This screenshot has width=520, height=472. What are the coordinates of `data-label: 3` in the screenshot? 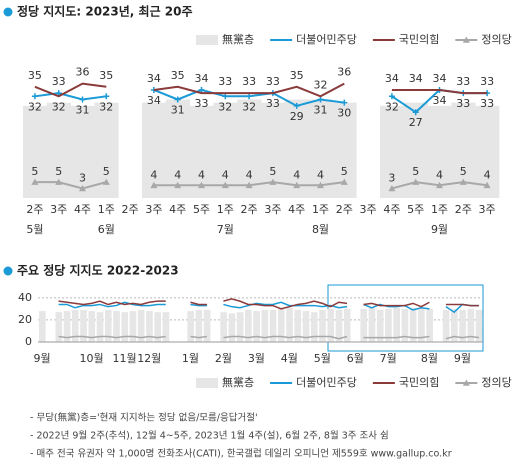 It's located at (391, 177).